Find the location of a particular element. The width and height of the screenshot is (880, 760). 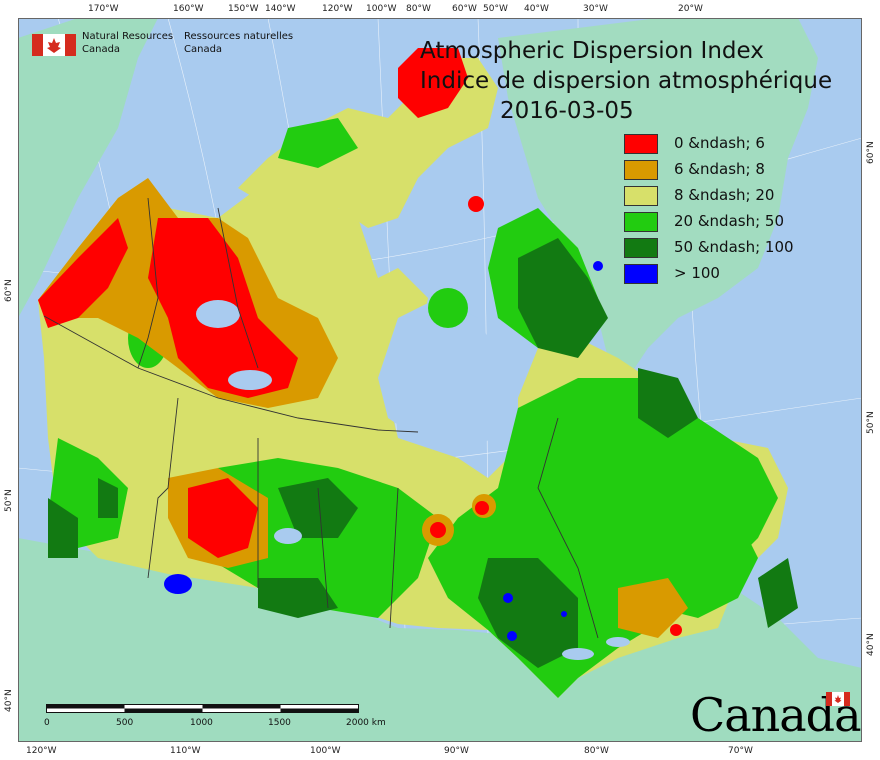

bottom-tick-80w: 80°W is located at coordinates (596, 751).